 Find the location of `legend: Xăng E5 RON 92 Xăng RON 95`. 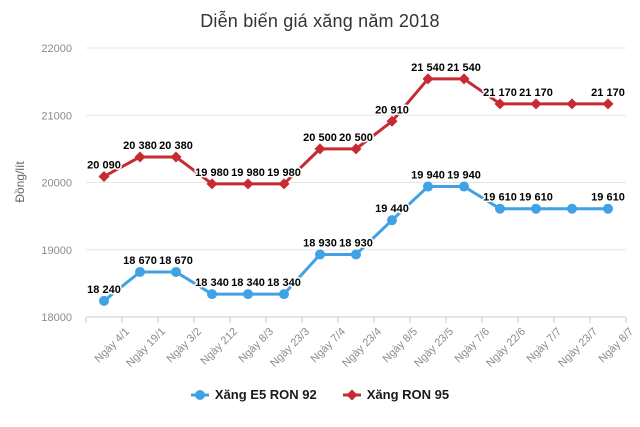

legend: Xăng E5 RON 92 Xăng RON 95 is located at coordinates (320, 394).